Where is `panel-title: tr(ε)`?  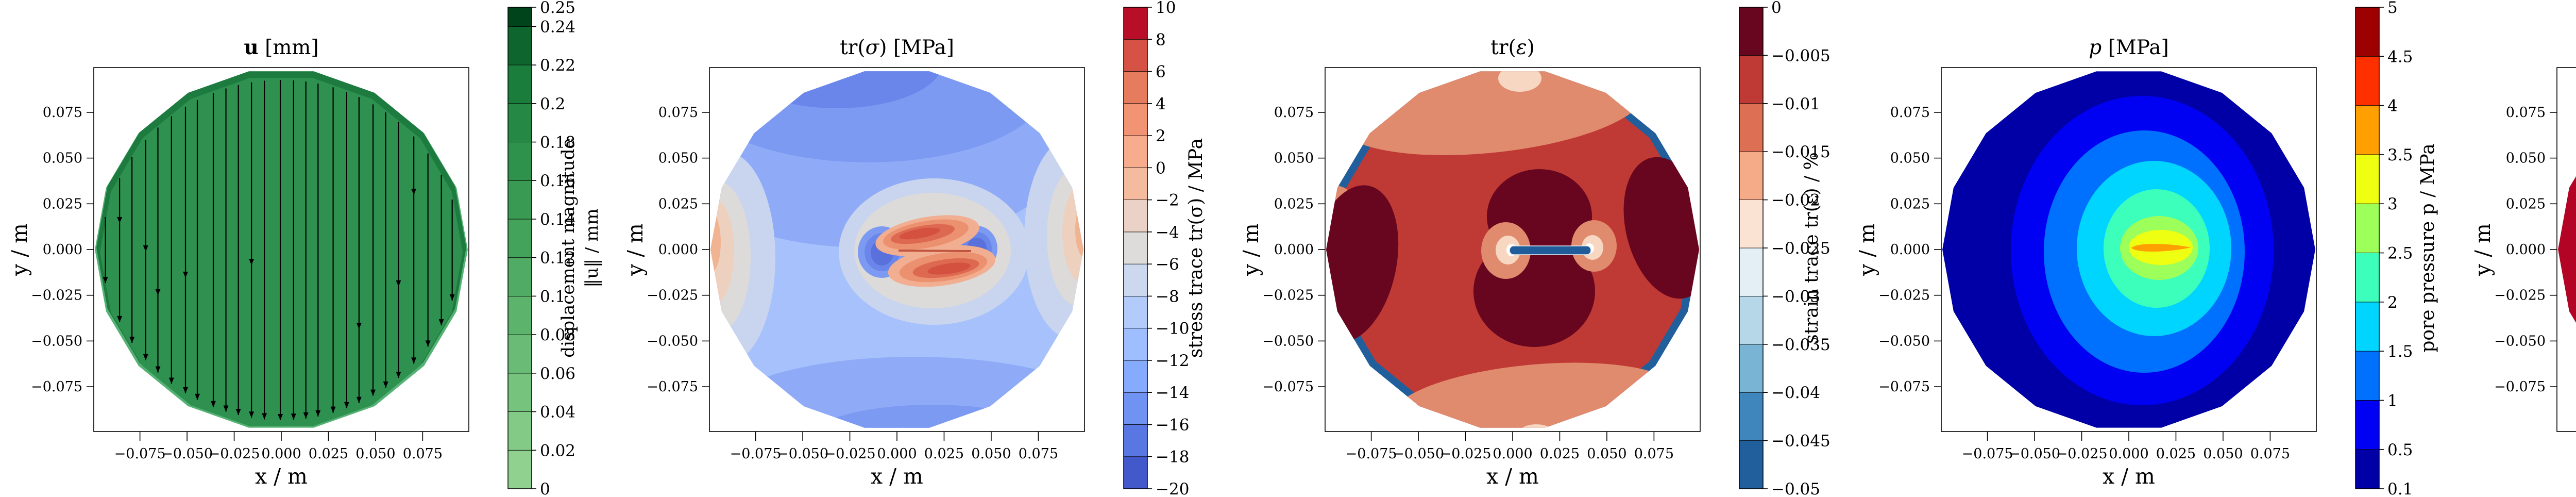
panel-title: tr(ε) is located at coordinates (1512, 47).